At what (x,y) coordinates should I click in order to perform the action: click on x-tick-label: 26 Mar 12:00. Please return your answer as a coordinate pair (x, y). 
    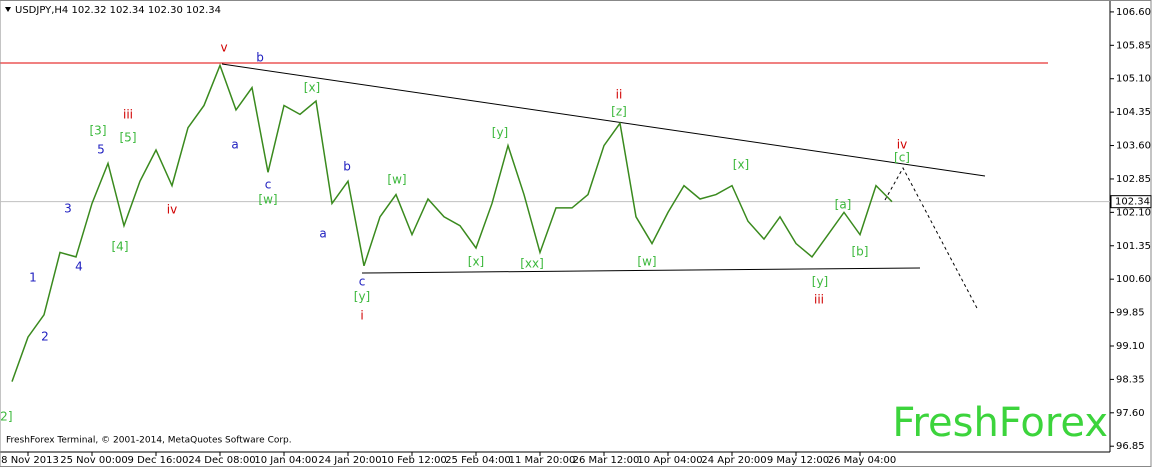
    Looking at the image, I should click on (606, 460).